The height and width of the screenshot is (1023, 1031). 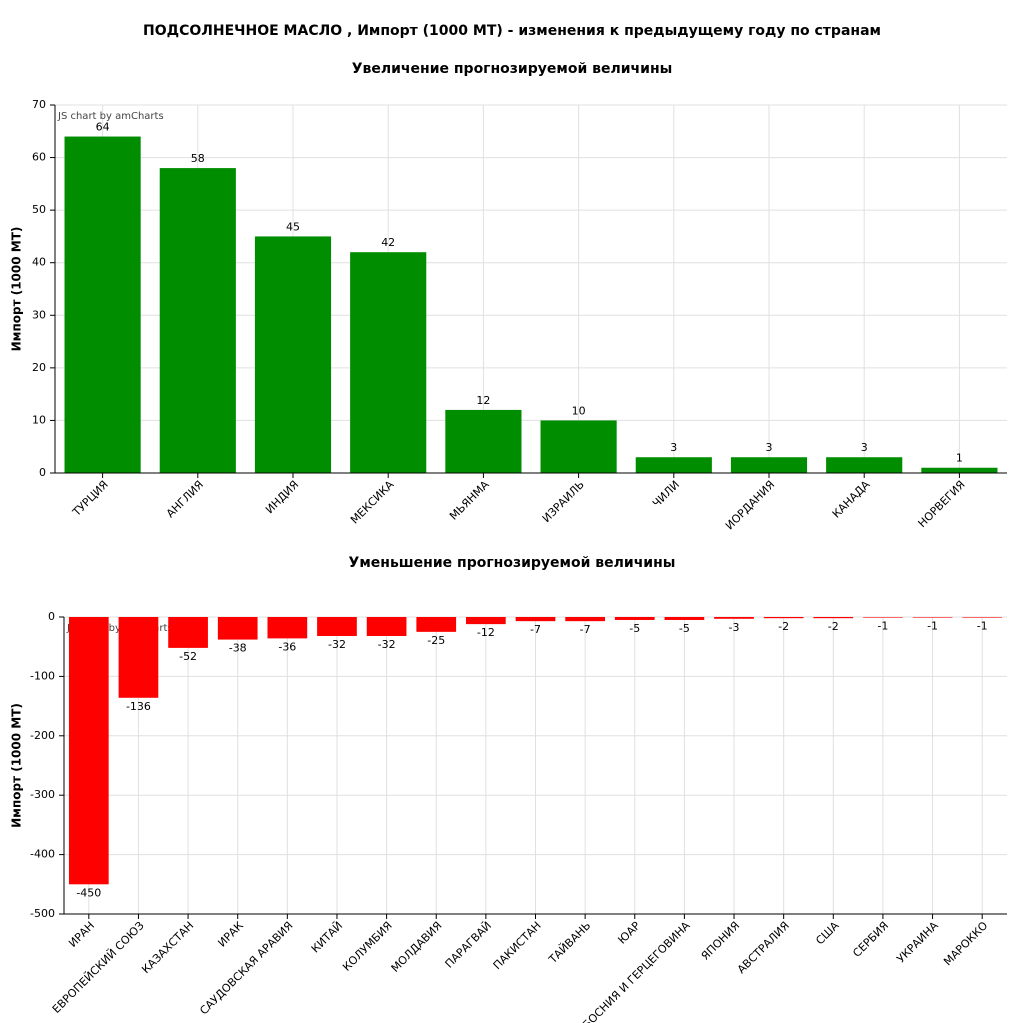 What do you see at coordinates (629, 933) in the screenshot?
I see `x-tick-label: ЮАР` at bounding box center [629, 933].